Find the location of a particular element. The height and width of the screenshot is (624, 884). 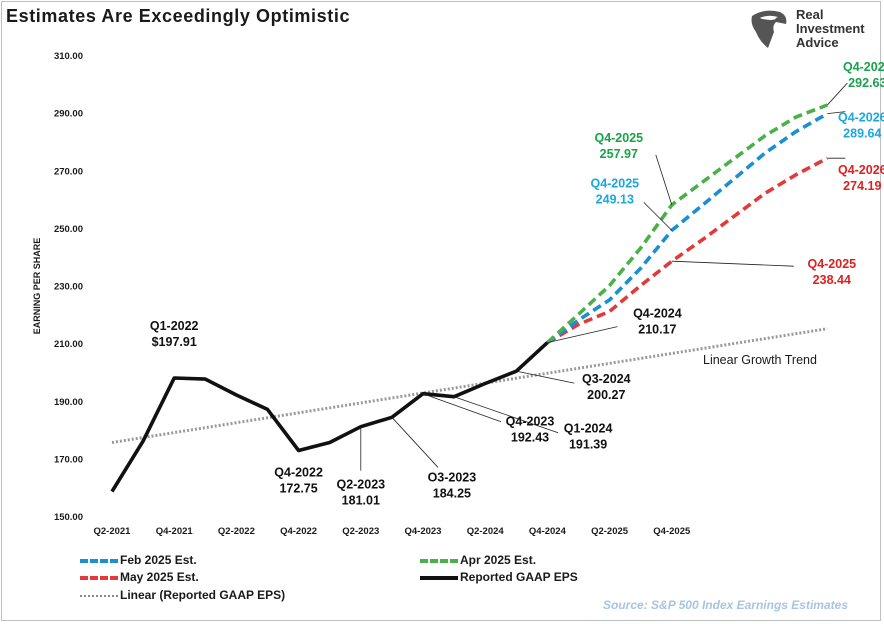

y-tick-label: 190.00 is located at coordinates (68, 402).